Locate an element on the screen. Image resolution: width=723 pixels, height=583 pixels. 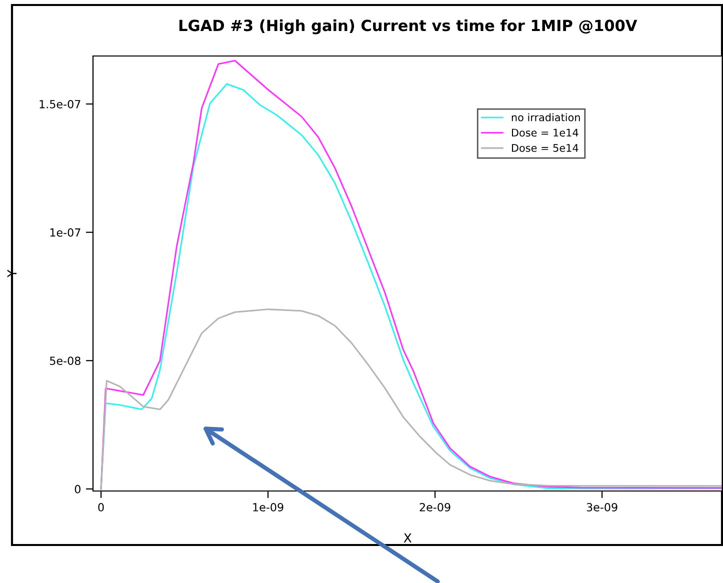
x-tick-label: 1e-09 is located at coordinates (268, 507).